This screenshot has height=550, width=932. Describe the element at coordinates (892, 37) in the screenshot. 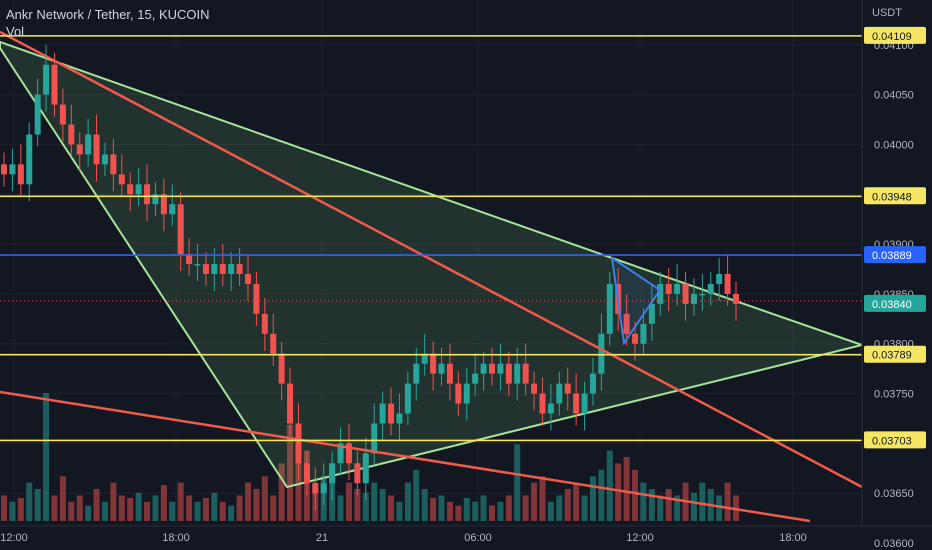

I see `level-badge-text: 0.04109` at that location.